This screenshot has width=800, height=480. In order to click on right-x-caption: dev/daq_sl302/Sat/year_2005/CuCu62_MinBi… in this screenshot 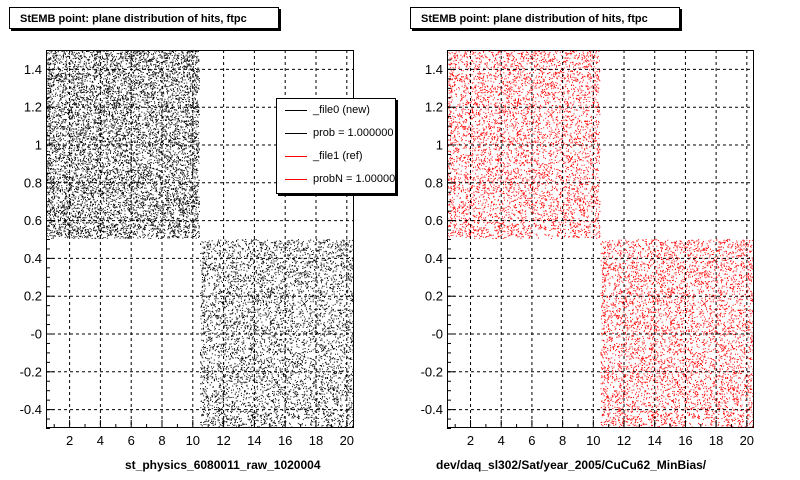, I will do `click(571, 465)`.